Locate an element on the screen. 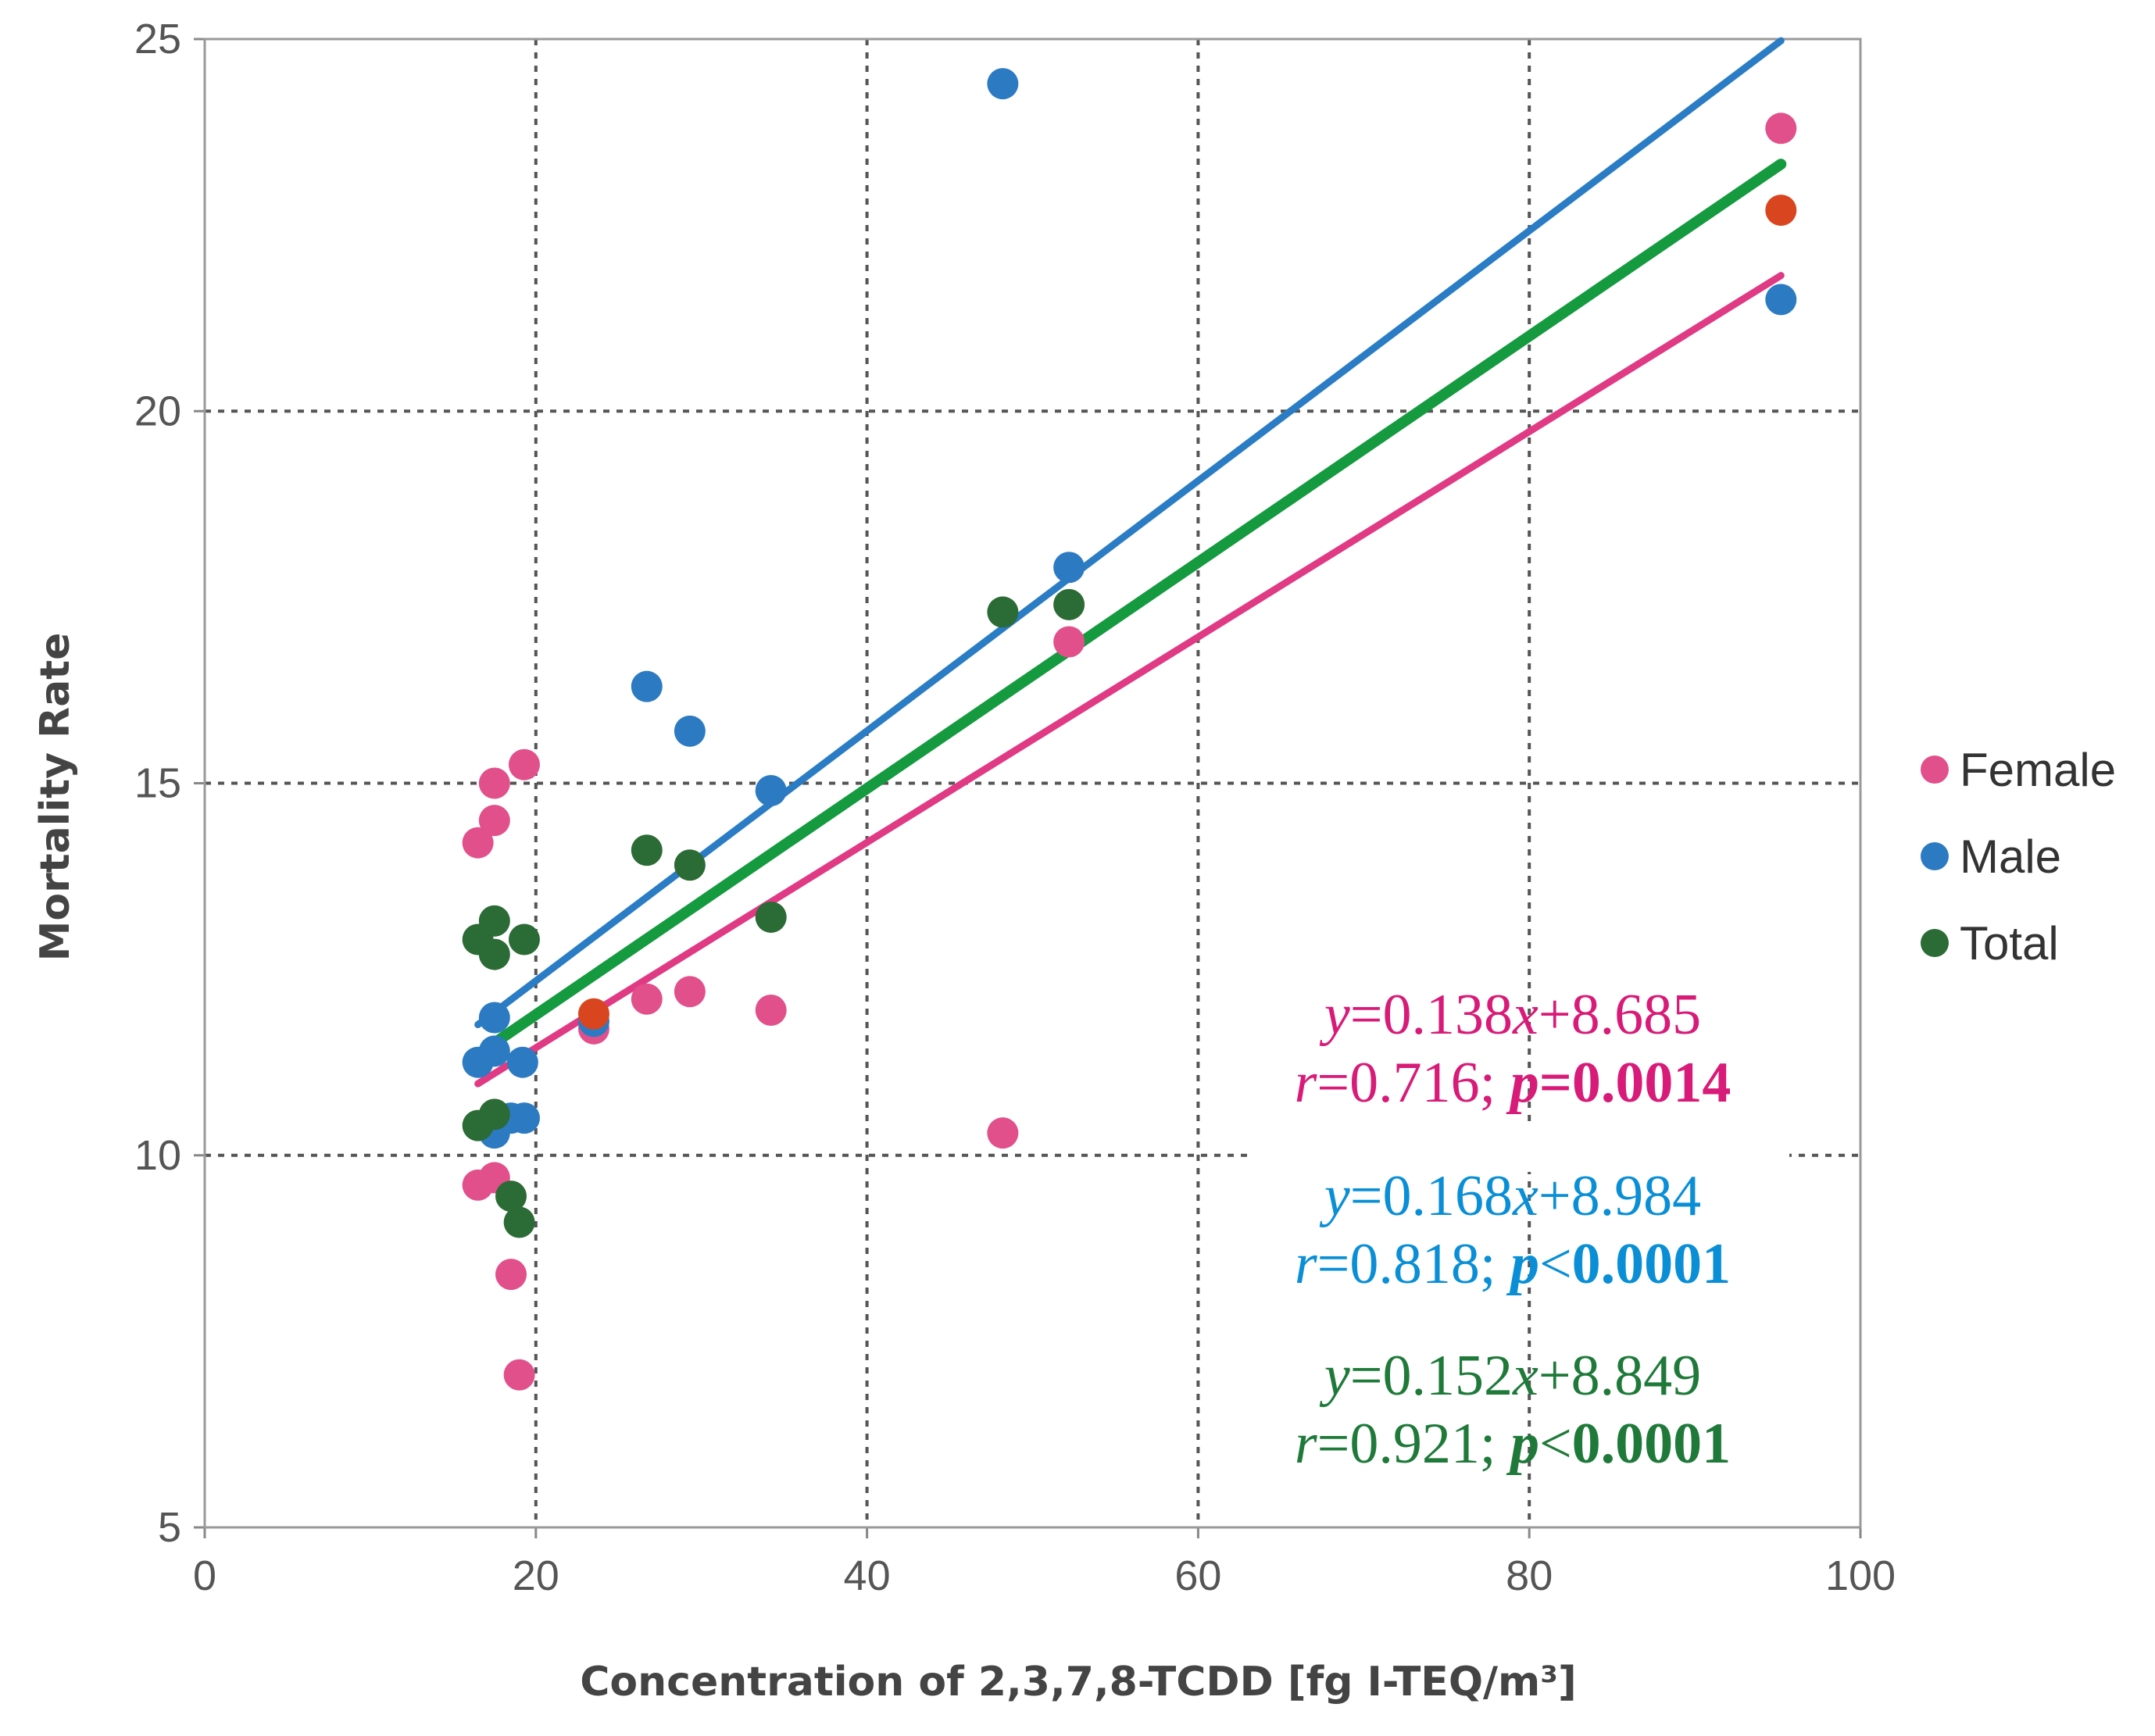 Image resolution: width=2155 pixels, height=1736 pixels. regression-equation-line: r=0.818; p<0.0001 is located at coordinates (1513, 1264).